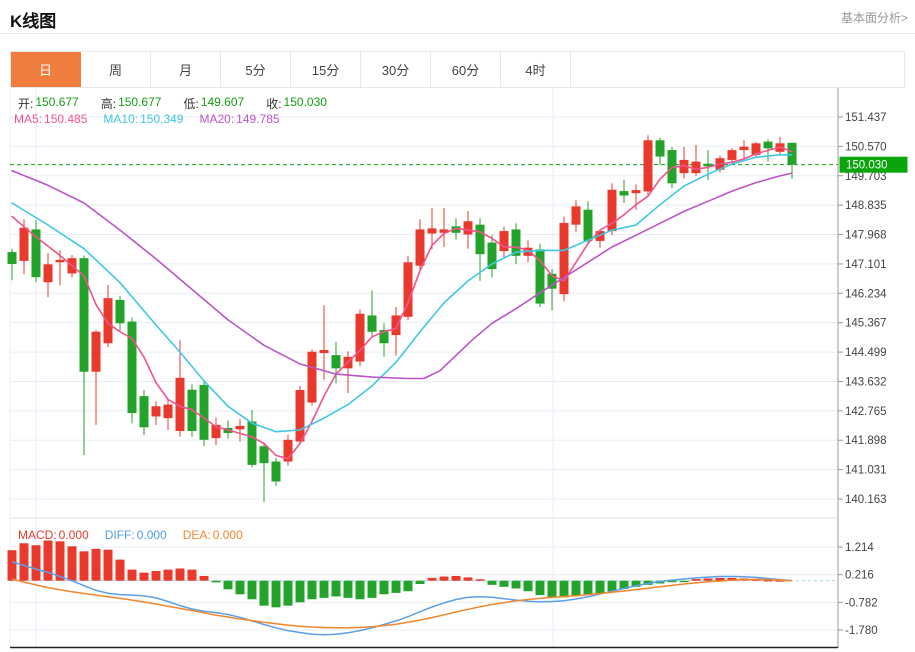 This screenshot has height=652, width=915. Describe the element at coordinates (326, 69) in the screenshot. I see `tab-15min: 15分` at that location.